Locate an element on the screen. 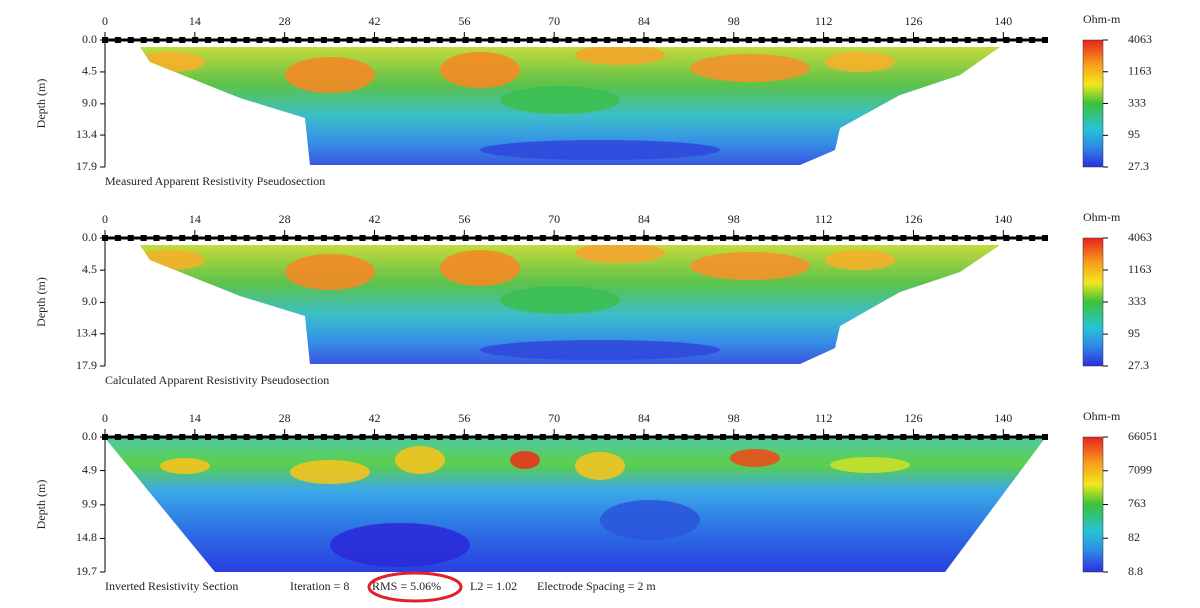 This screenshot has width=1200, height=608. x-tick-label: 0 is located at coordinates (105, 21).